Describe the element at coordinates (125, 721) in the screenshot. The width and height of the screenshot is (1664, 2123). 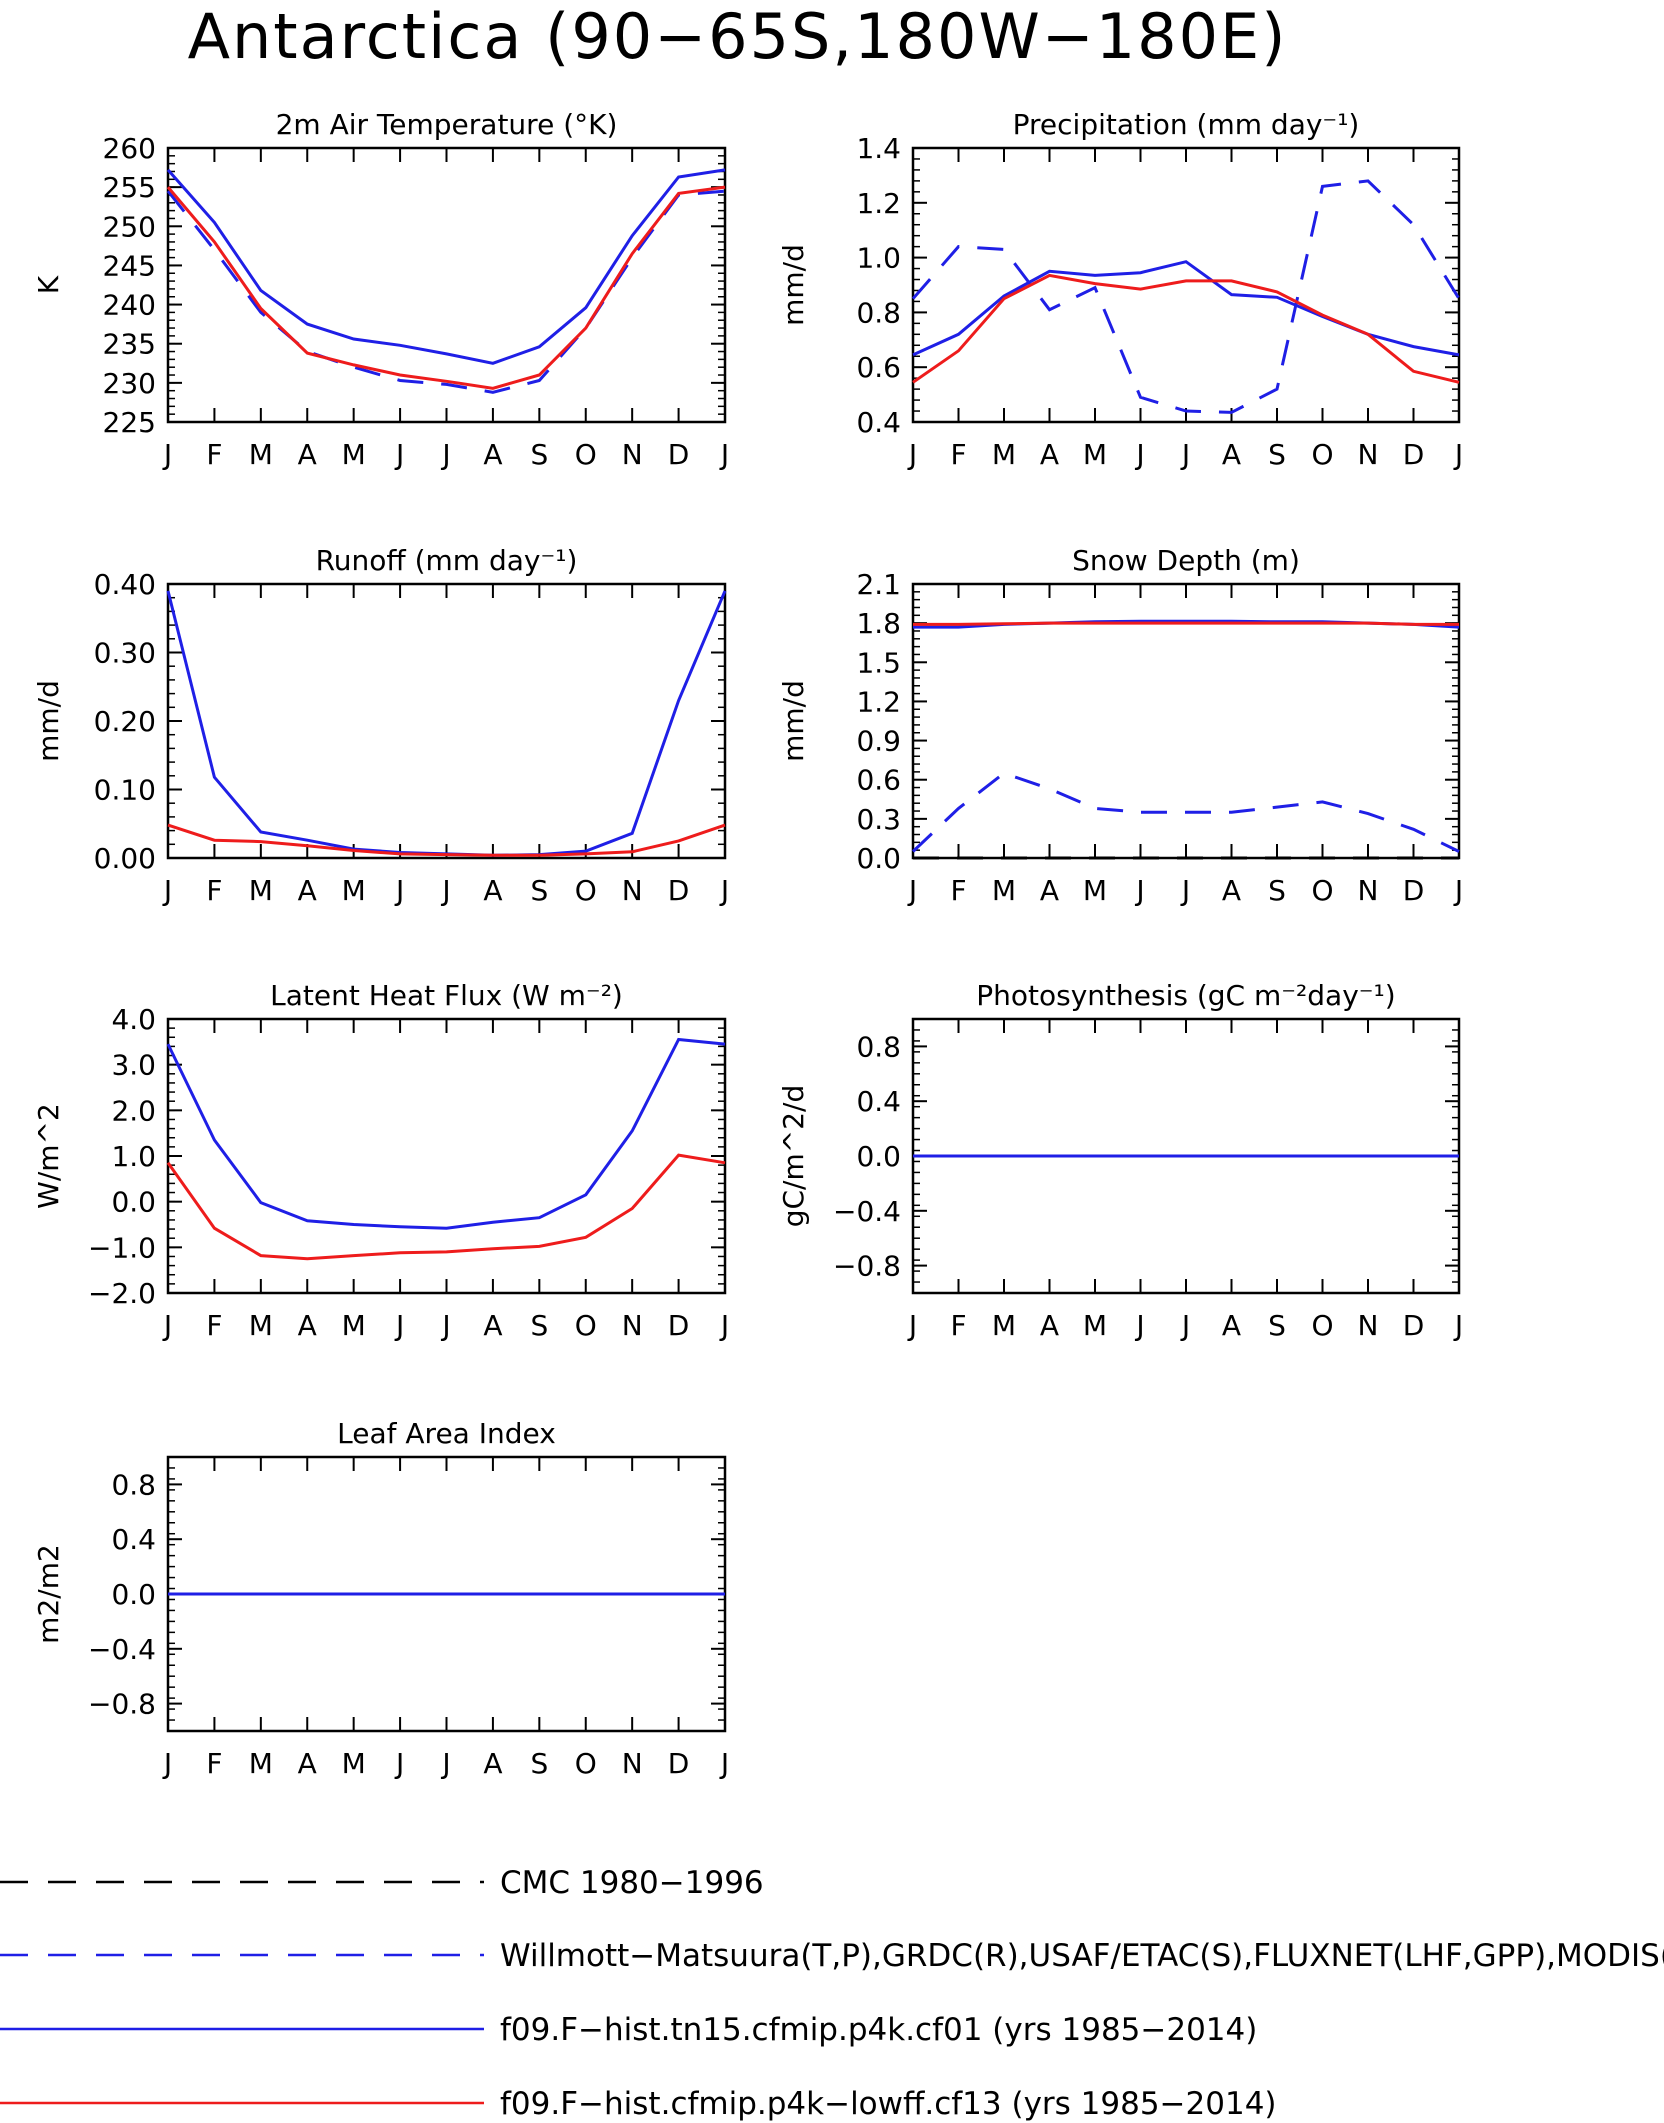
I see `y-tick-label: 0.20` at that location.